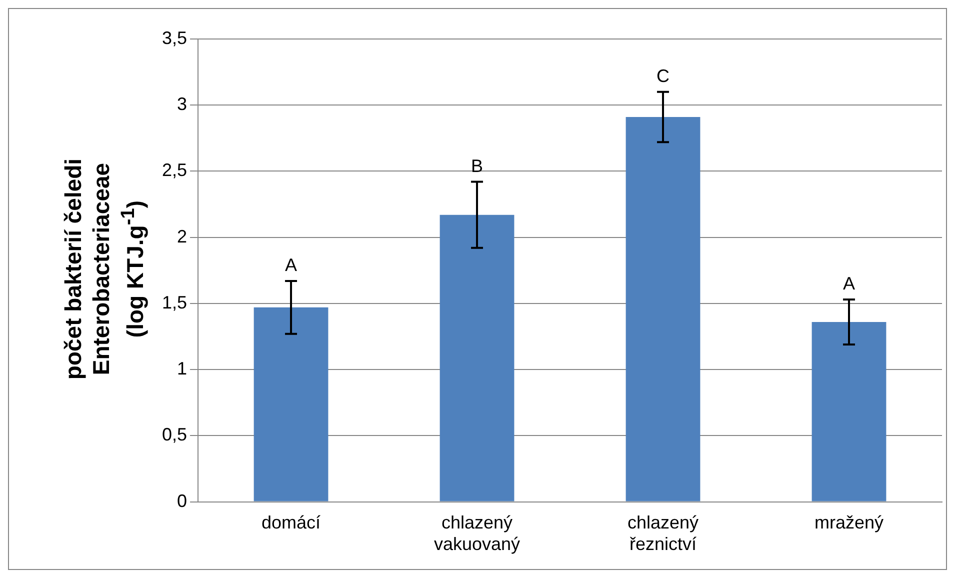 The height and width of the screenshot is (578, 955). What do you see at coordinates (175, 170) in the screenshot?
I see `y-tick-label: 2,5` at bounding box center [175, 170].